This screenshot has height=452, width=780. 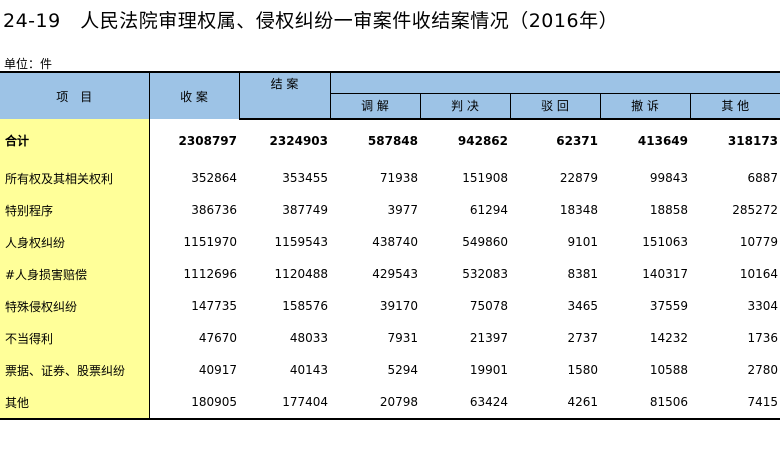 I want to click on cell-value: 39170, so click(x=398, y=306).